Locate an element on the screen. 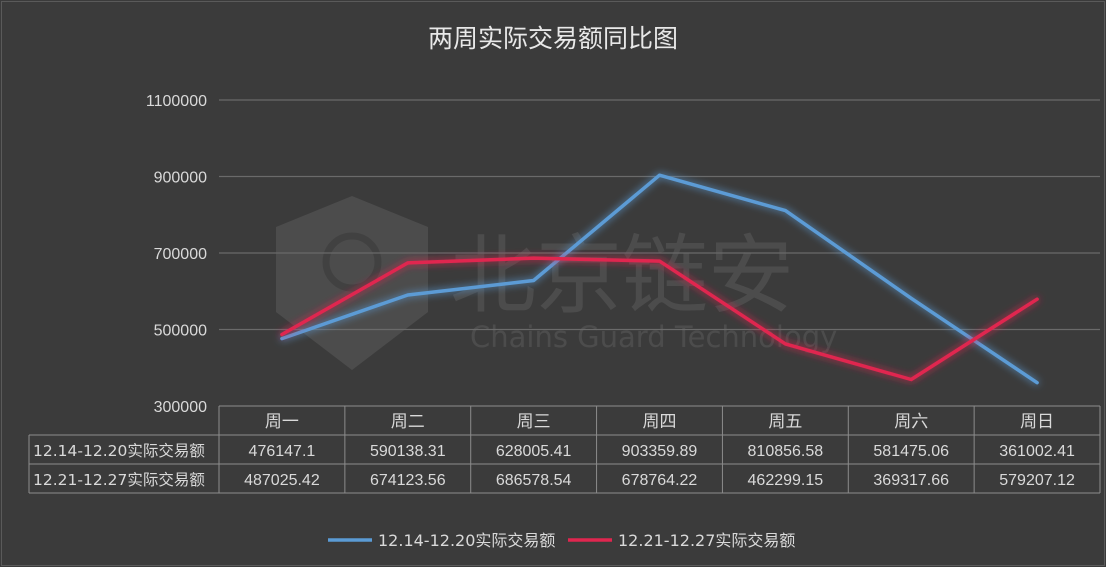 The image size is (1106, 567). table-series-name: 12.14-12.20实际交易额 is located at coordinates (119, 451).